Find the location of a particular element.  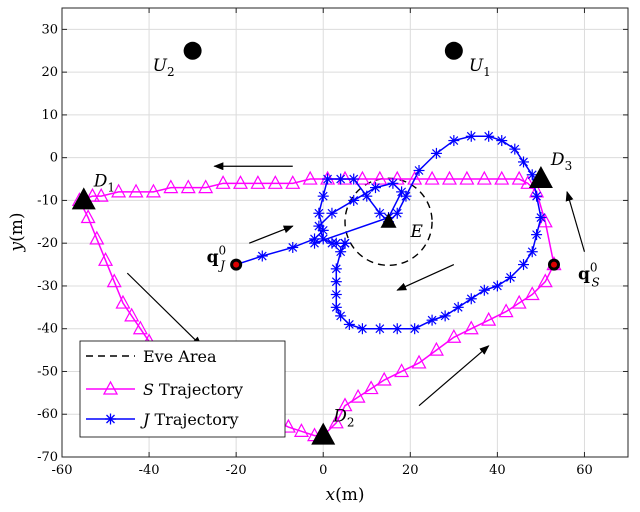

legend-eve-label: Eve Area is located at coordinates (180, 356).